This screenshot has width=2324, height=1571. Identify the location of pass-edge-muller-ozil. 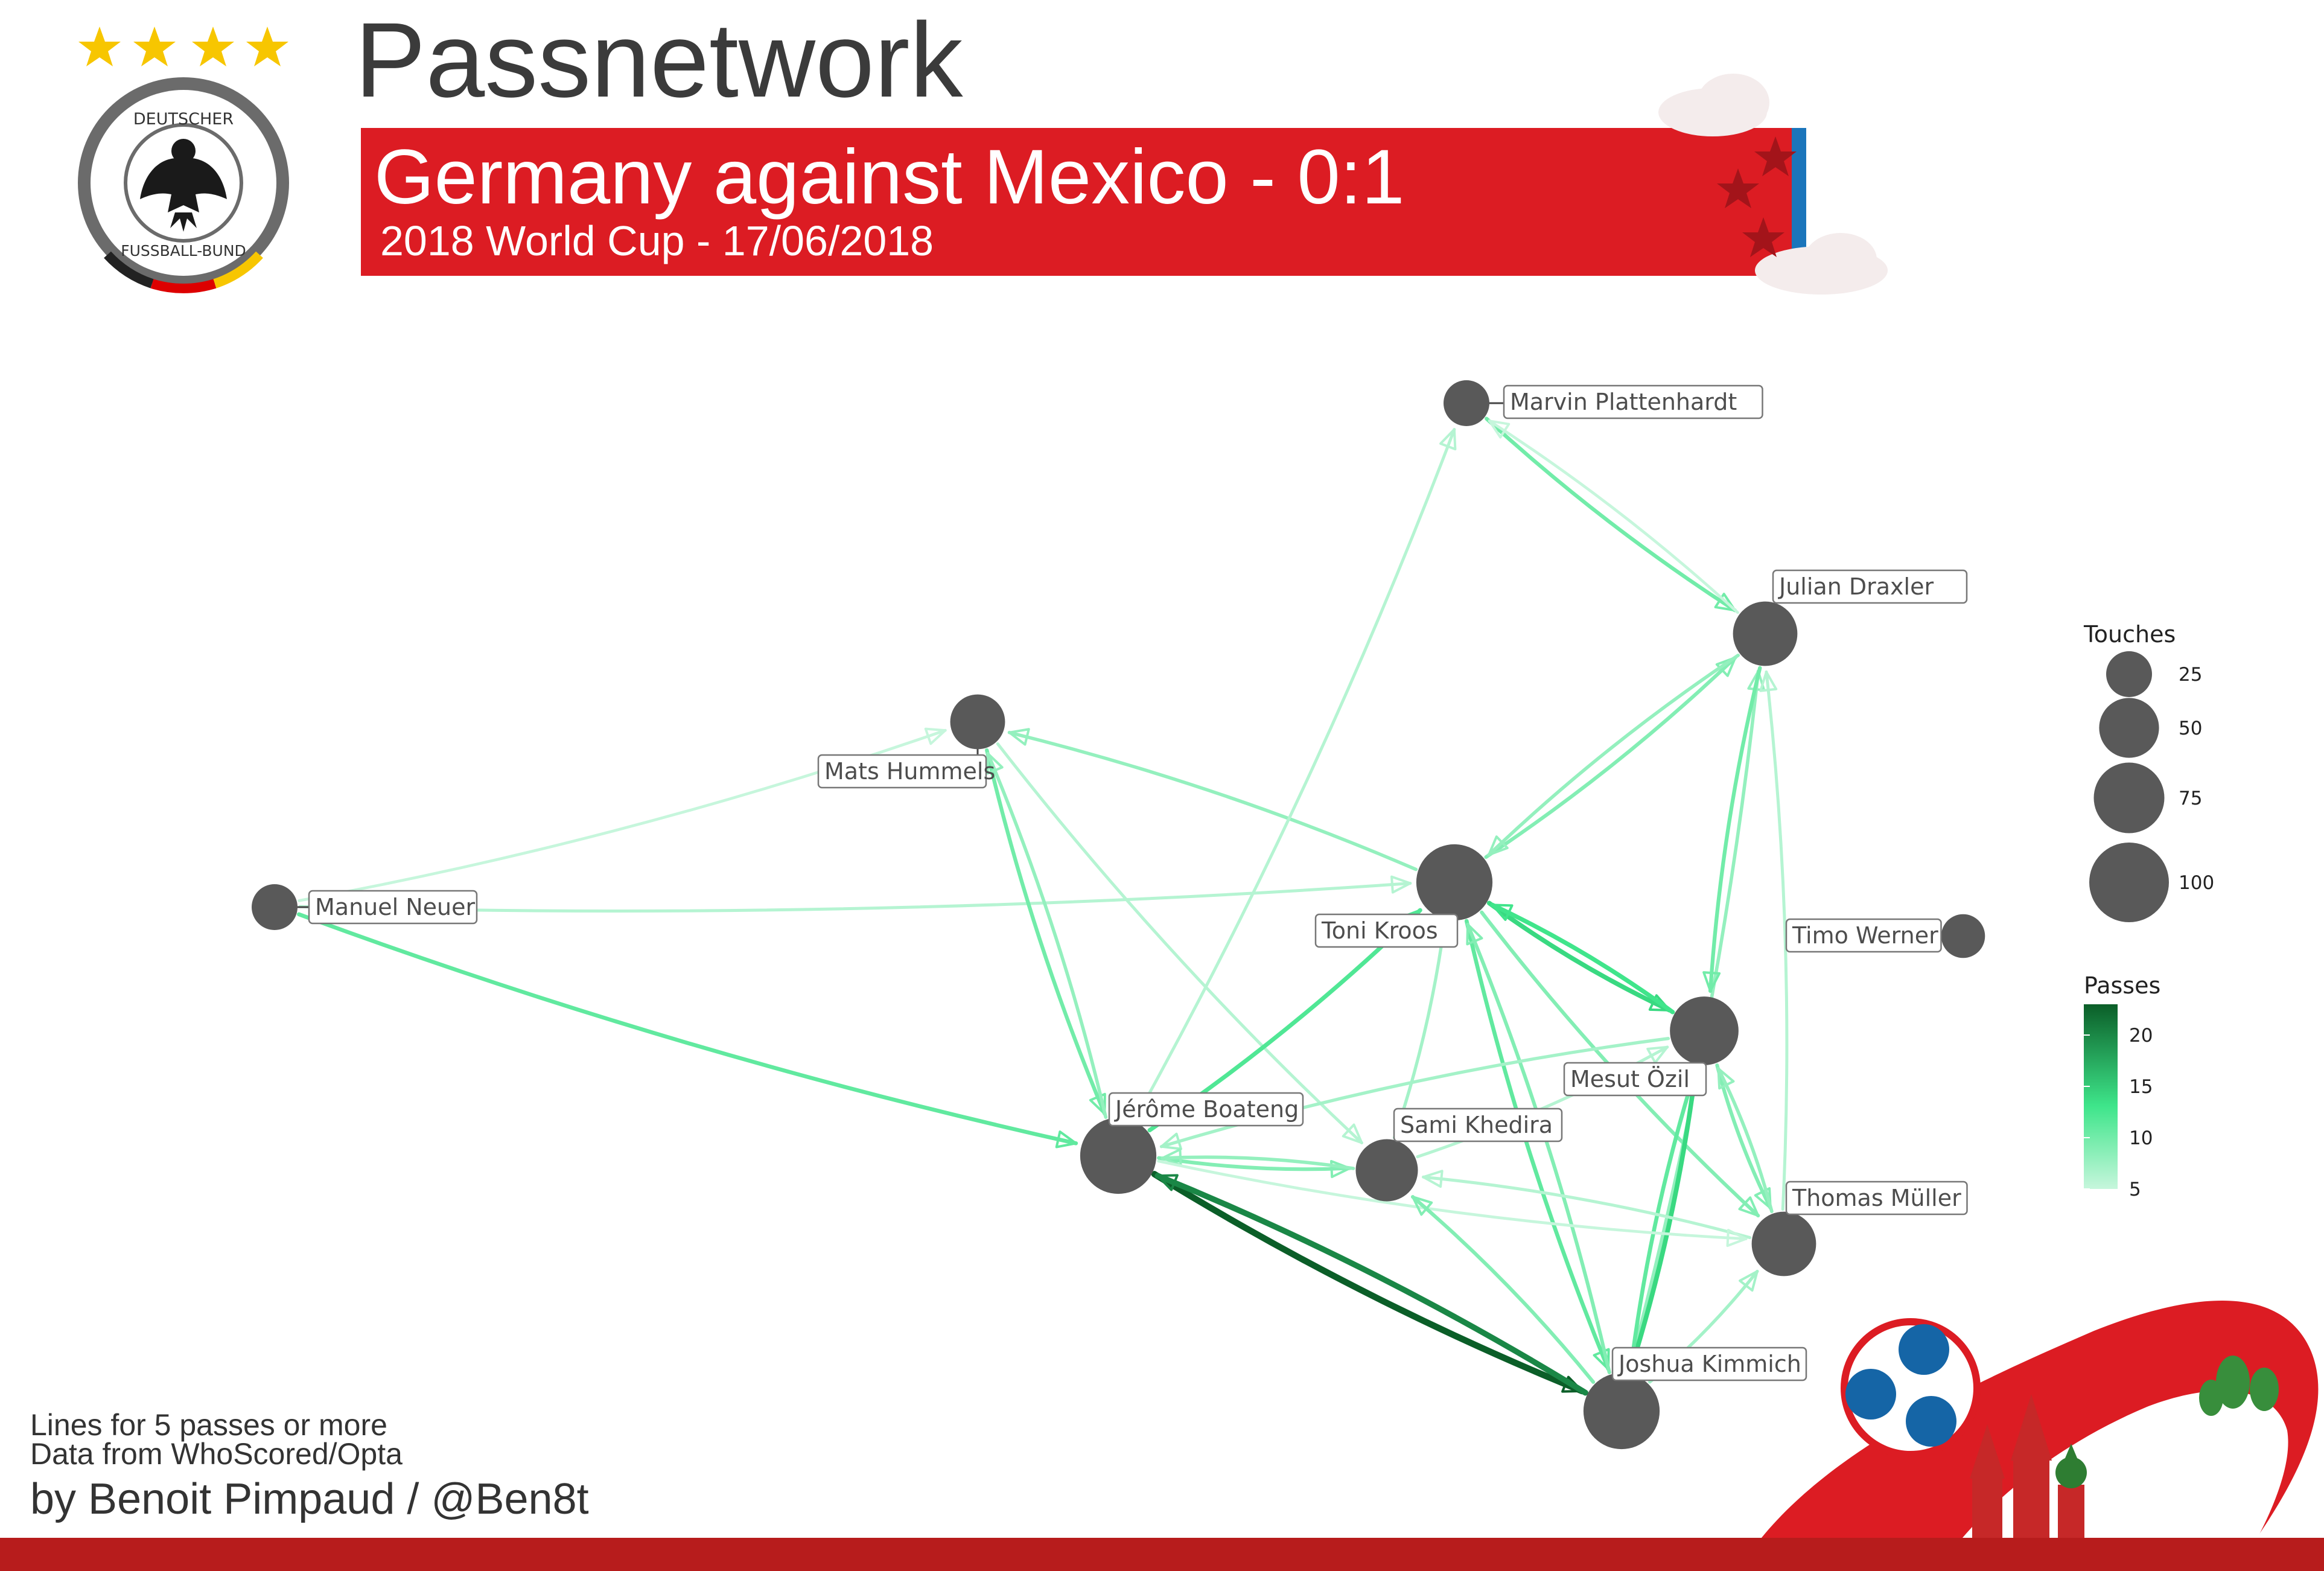
(1745, 1140).